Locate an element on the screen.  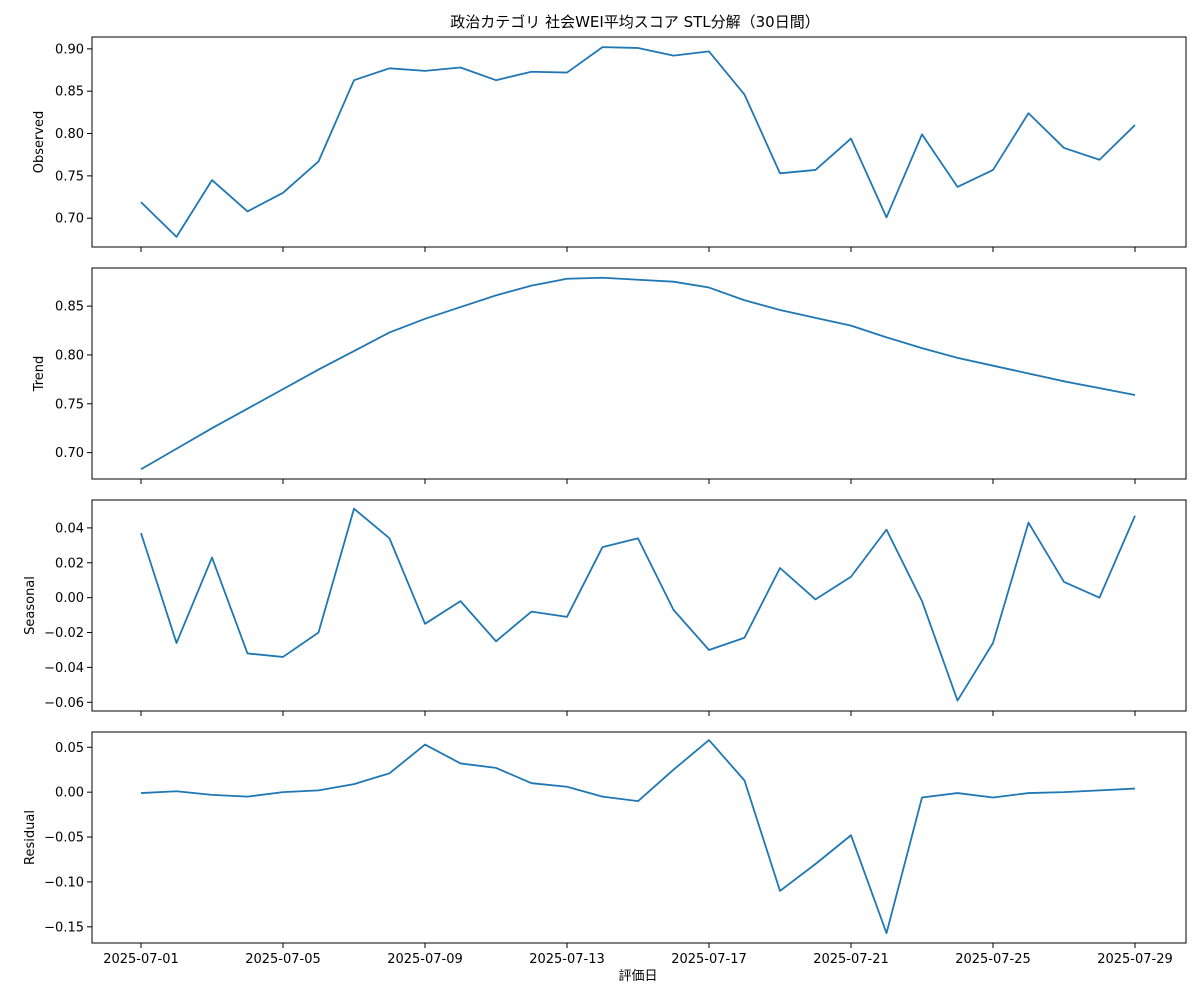
y-tick-label: −0.06 is located at coordinates (64, 703).